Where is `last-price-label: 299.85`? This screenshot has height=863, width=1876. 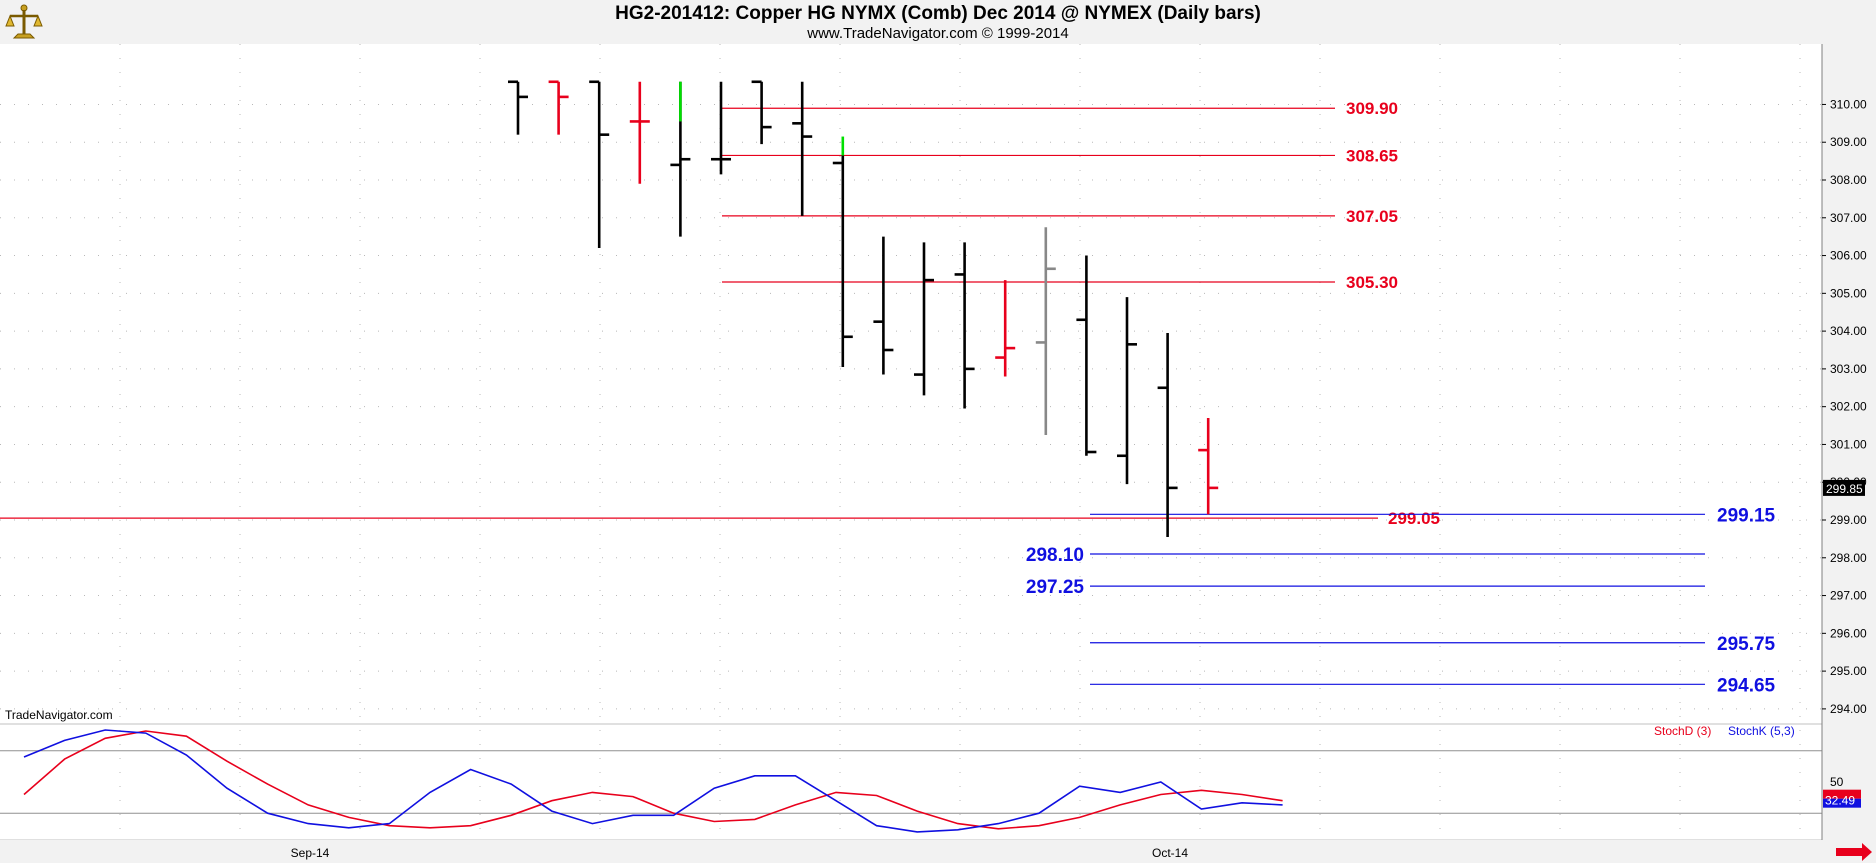 last-price-label: 299.85 is located at coordinates (1844, 489).